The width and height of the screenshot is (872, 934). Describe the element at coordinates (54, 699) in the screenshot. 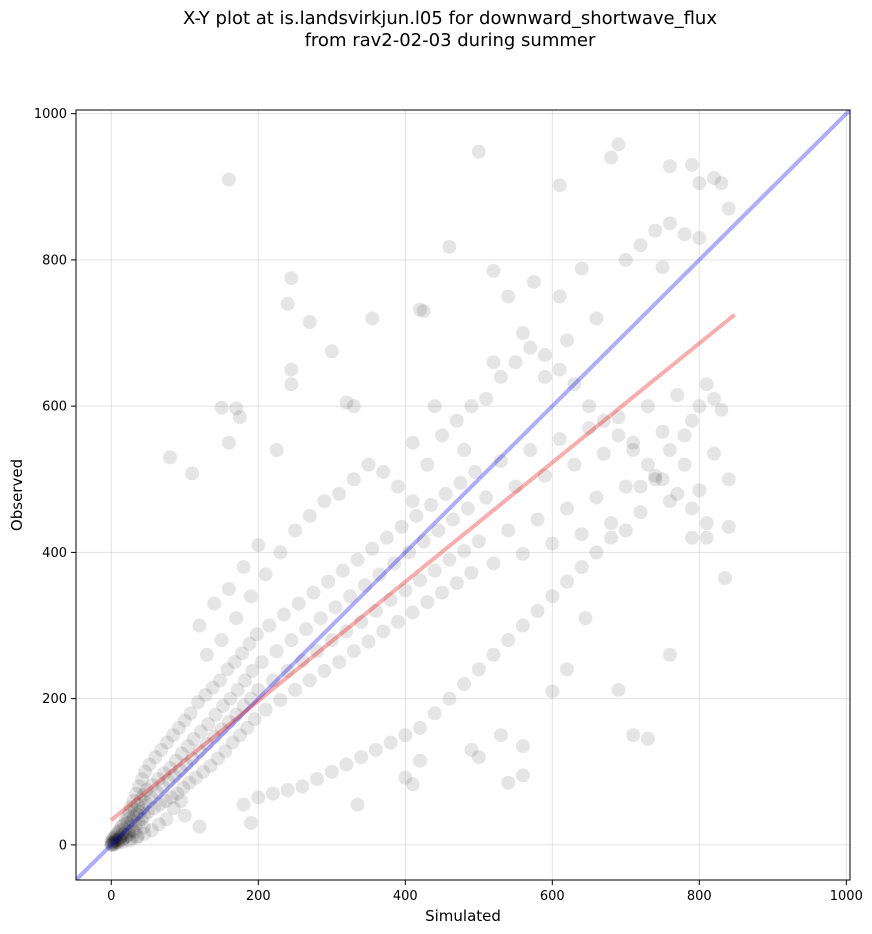

I see `y-tick-label: 200` at that location.